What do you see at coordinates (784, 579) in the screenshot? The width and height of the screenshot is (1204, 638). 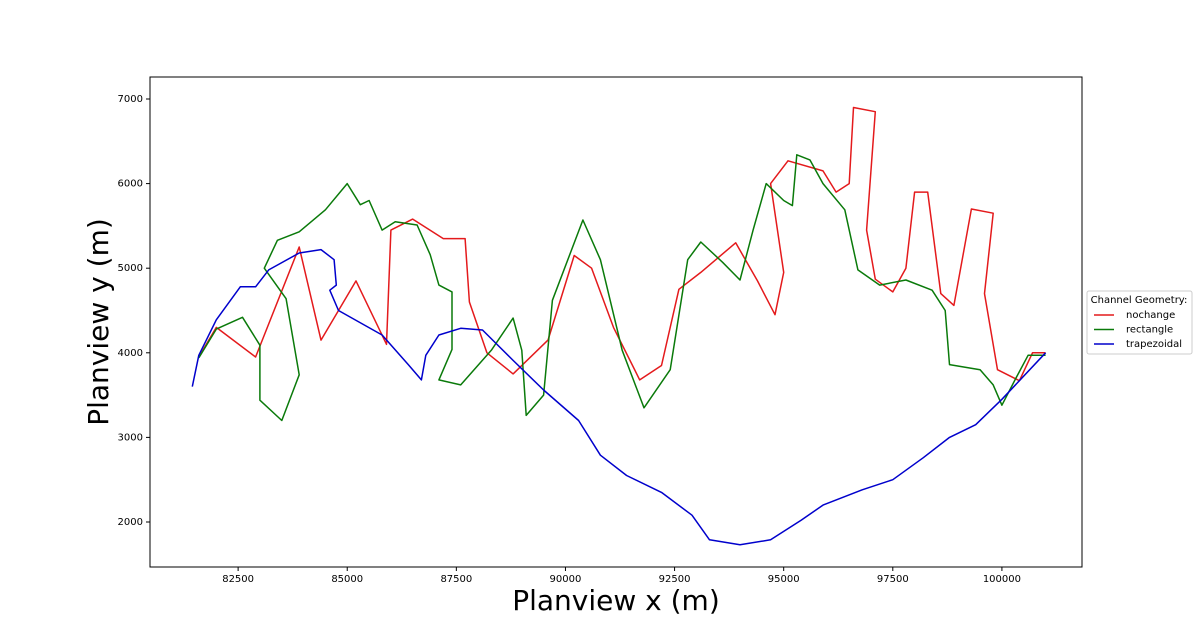 I see `x-tick-label: 95000` at bounding box center [784, 579].